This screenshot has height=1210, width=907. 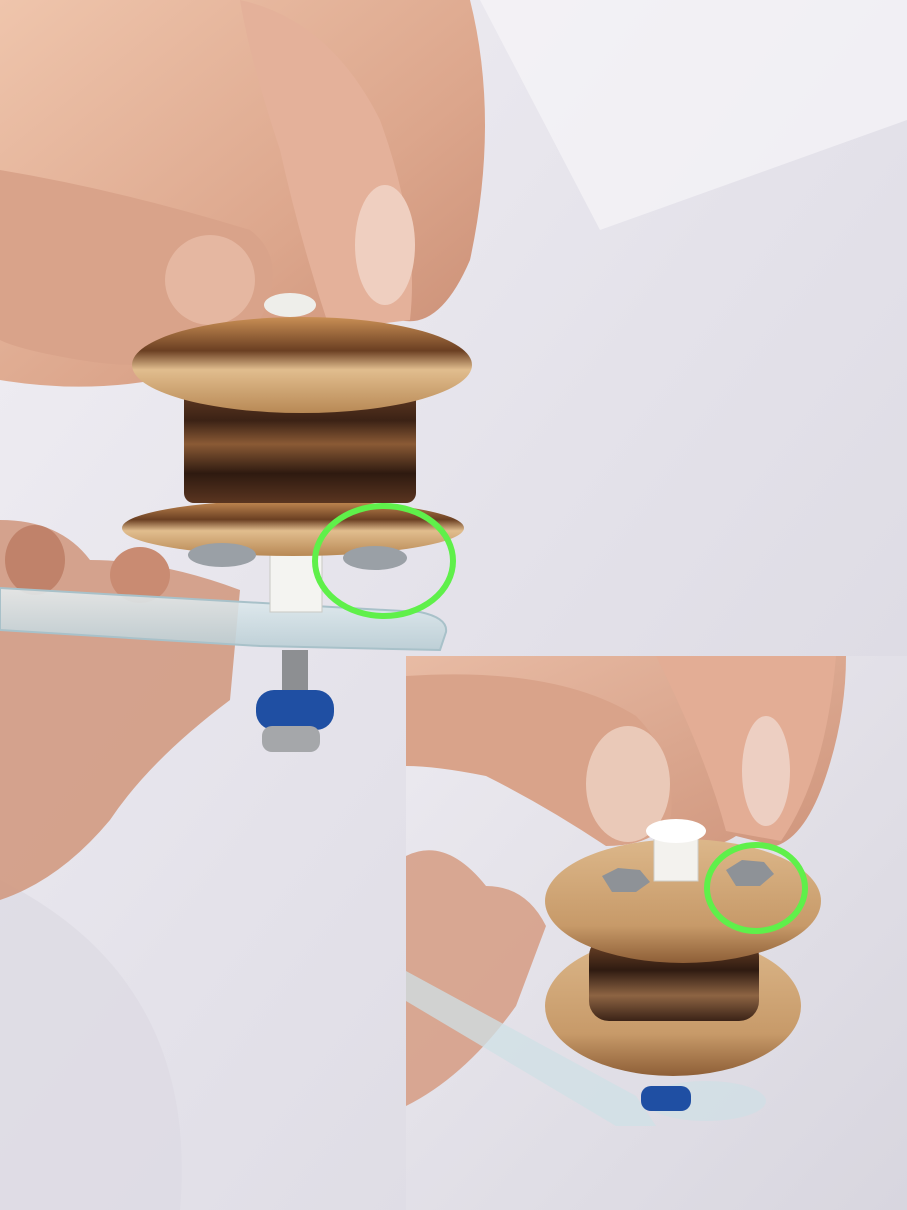 I want to click on screw-head, so click(x=291, y=739).